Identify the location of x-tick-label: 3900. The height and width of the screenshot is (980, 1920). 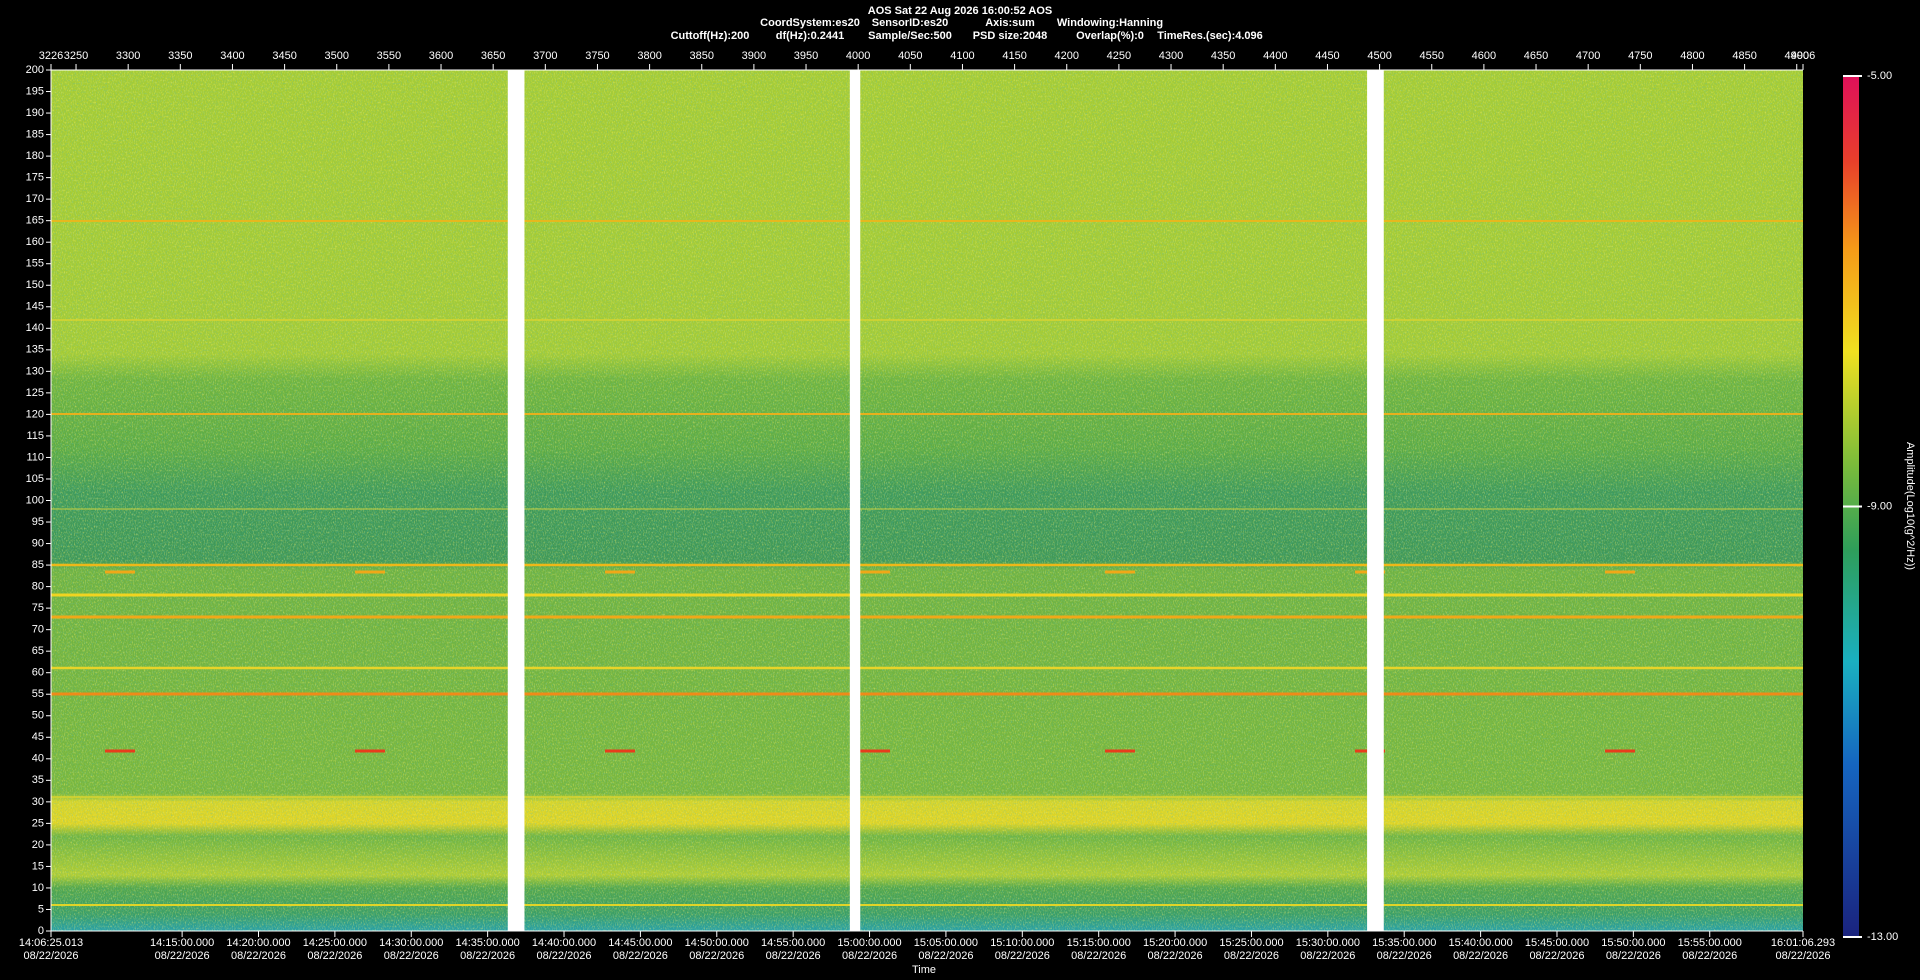
(754, 56).